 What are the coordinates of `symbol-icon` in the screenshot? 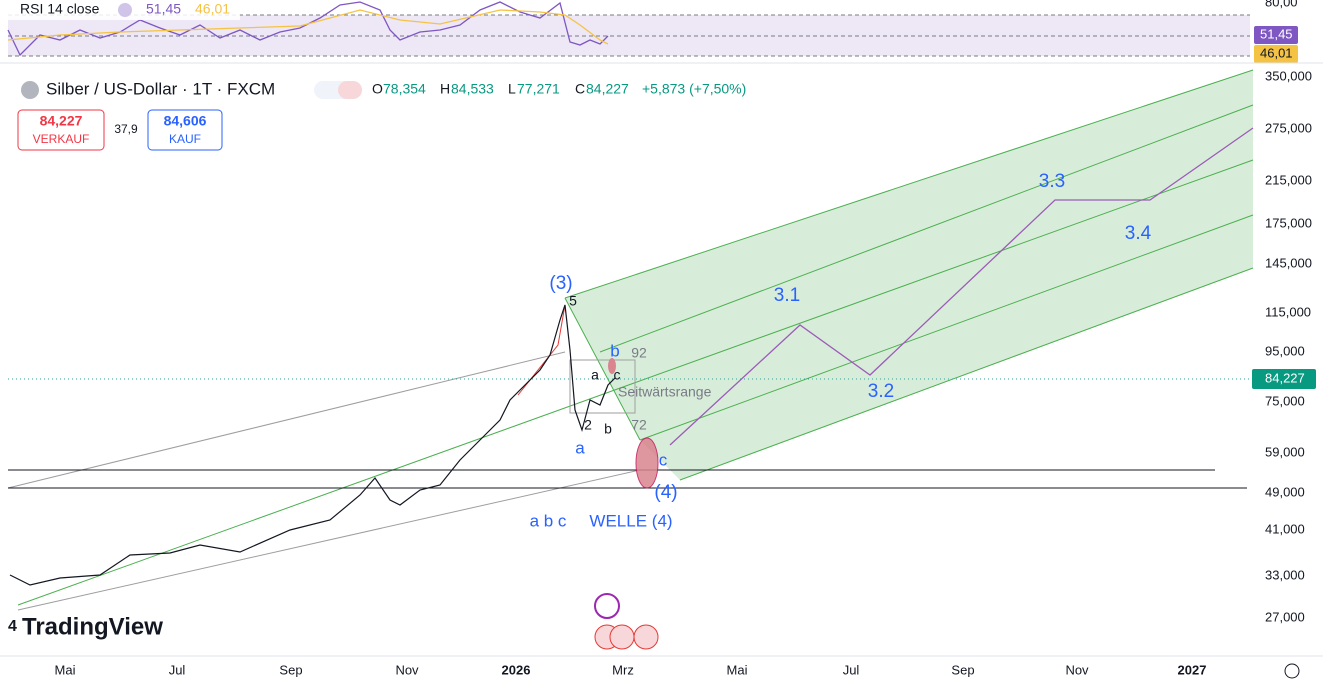 It's located at (30, 90).